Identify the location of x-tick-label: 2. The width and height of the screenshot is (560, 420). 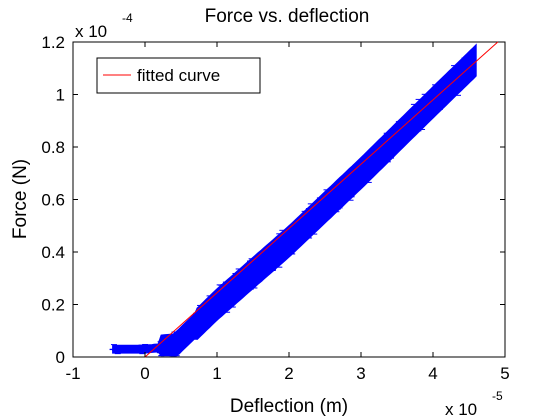
(288, 373).